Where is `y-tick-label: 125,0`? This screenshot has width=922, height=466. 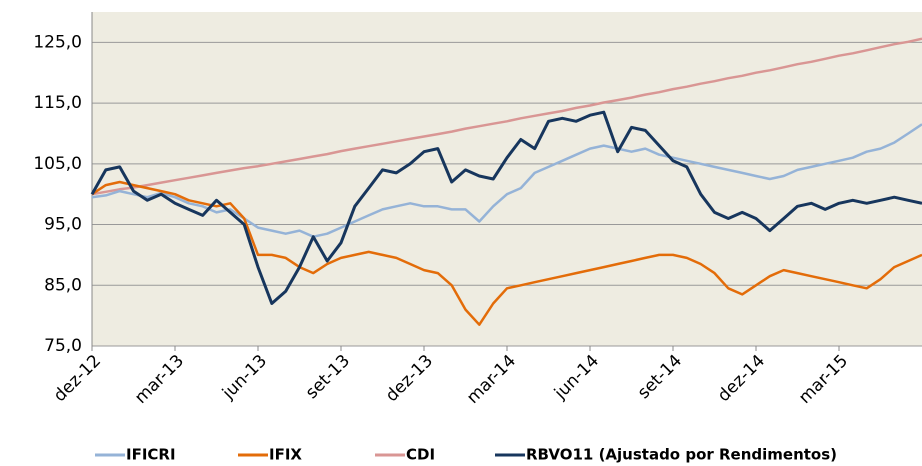 y-tick-label: 125,0 is located at coordinates (57, 42).